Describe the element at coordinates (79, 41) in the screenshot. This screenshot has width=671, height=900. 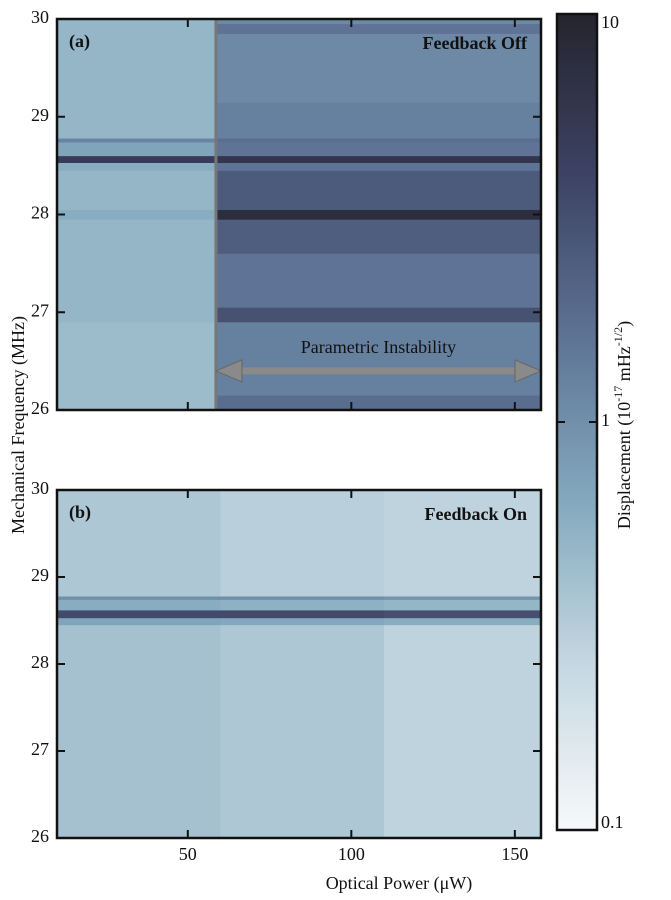
I see `panel-label: (a)` at that location.